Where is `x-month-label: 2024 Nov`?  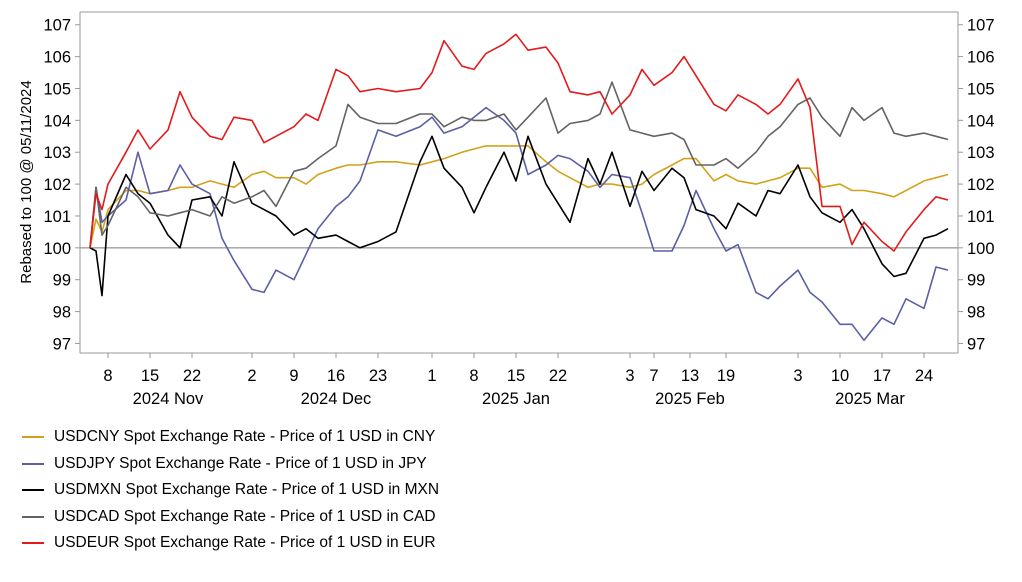 x-month-label: 2024 Nov is located at coordinates (168, 399).